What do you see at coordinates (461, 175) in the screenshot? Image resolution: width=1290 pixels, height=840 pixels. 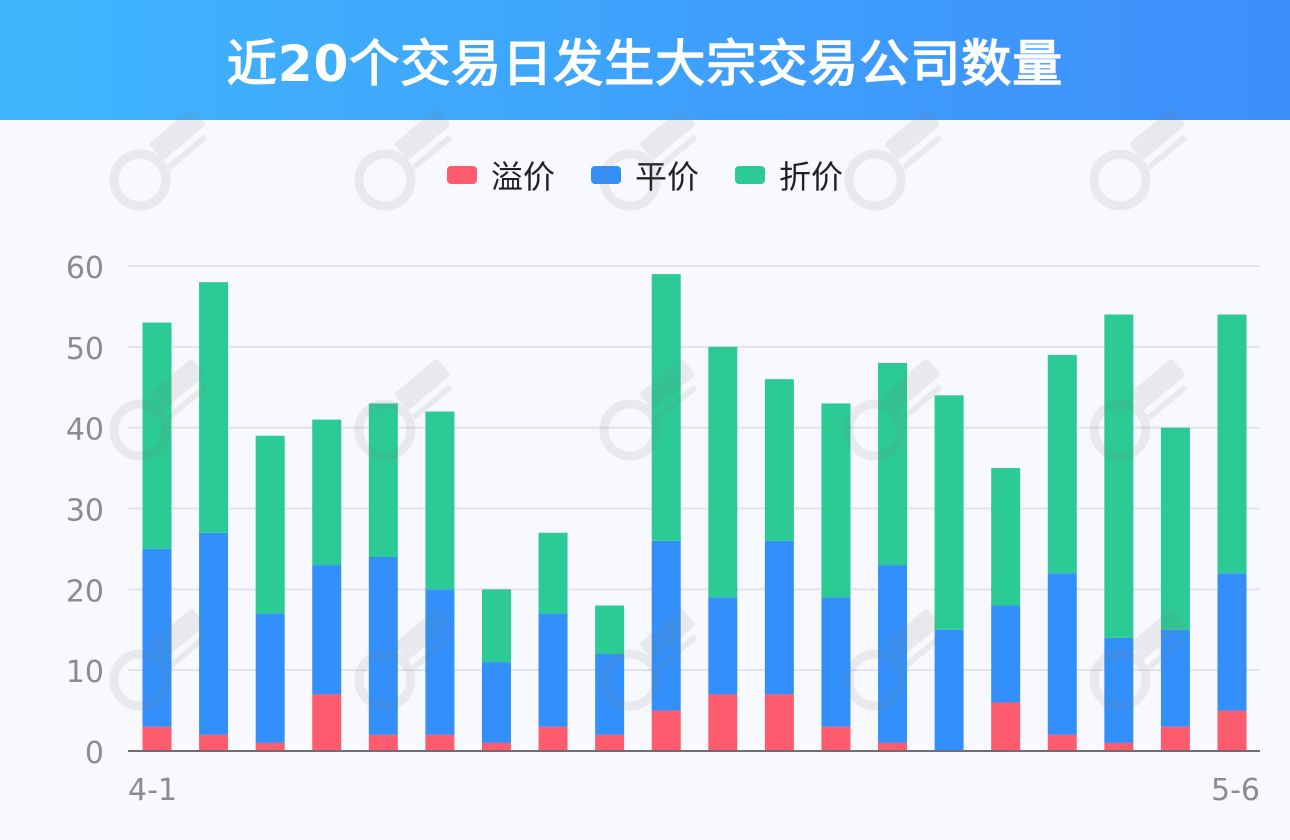 I see `legend-swatch-premium` at bounding box center [461, 175].